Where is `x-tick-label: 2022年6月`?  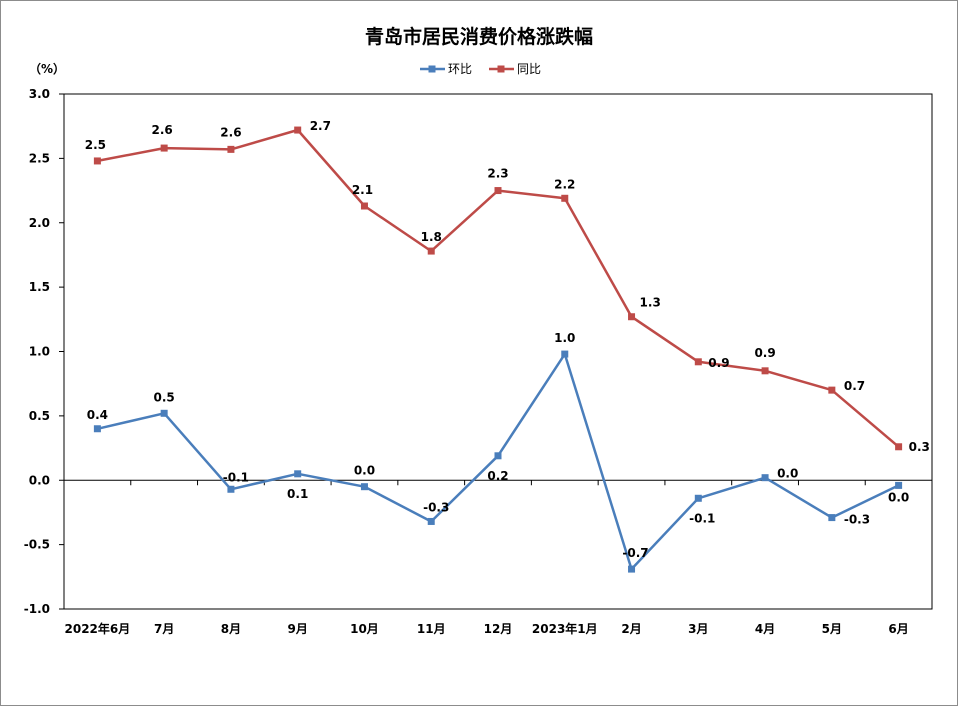 x-tick-label: 2022年6月 is located at coordinates (98, 628).